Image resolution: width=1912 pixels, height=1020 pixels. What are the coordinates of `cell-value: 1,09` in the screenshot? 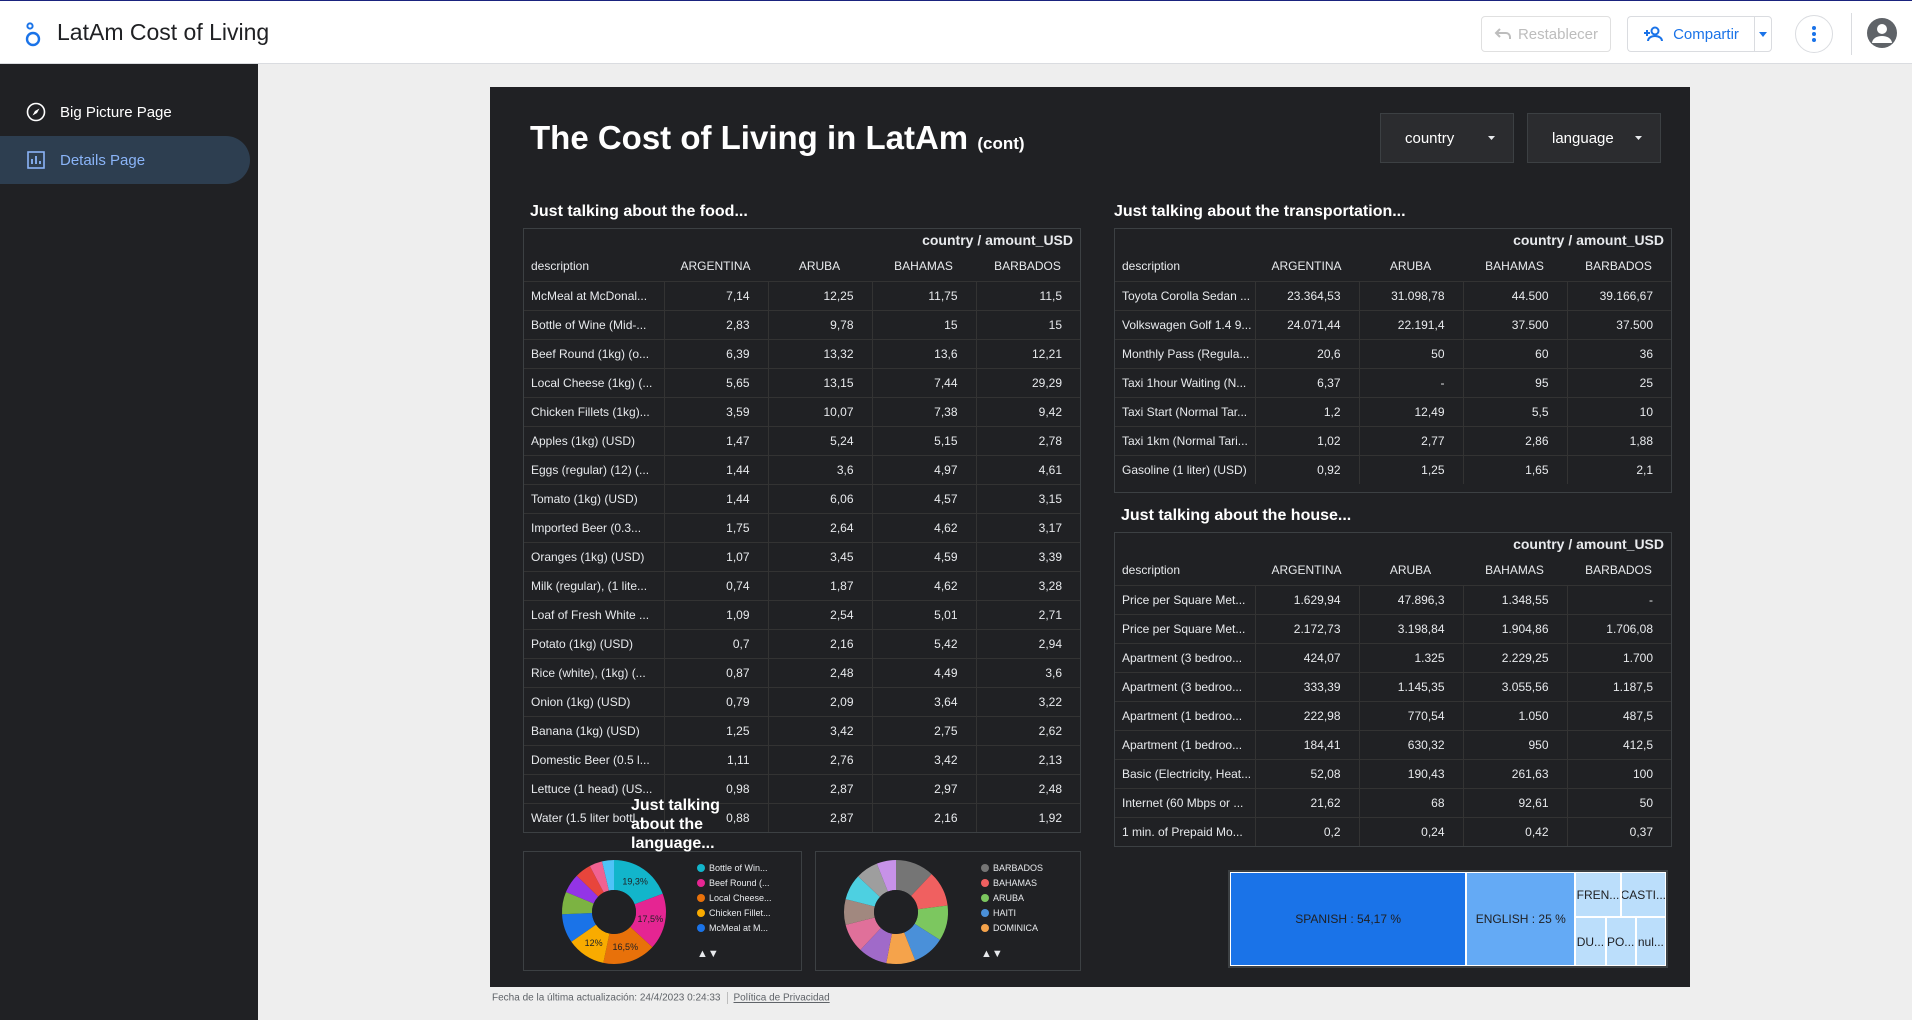 It's located at (716, 615).